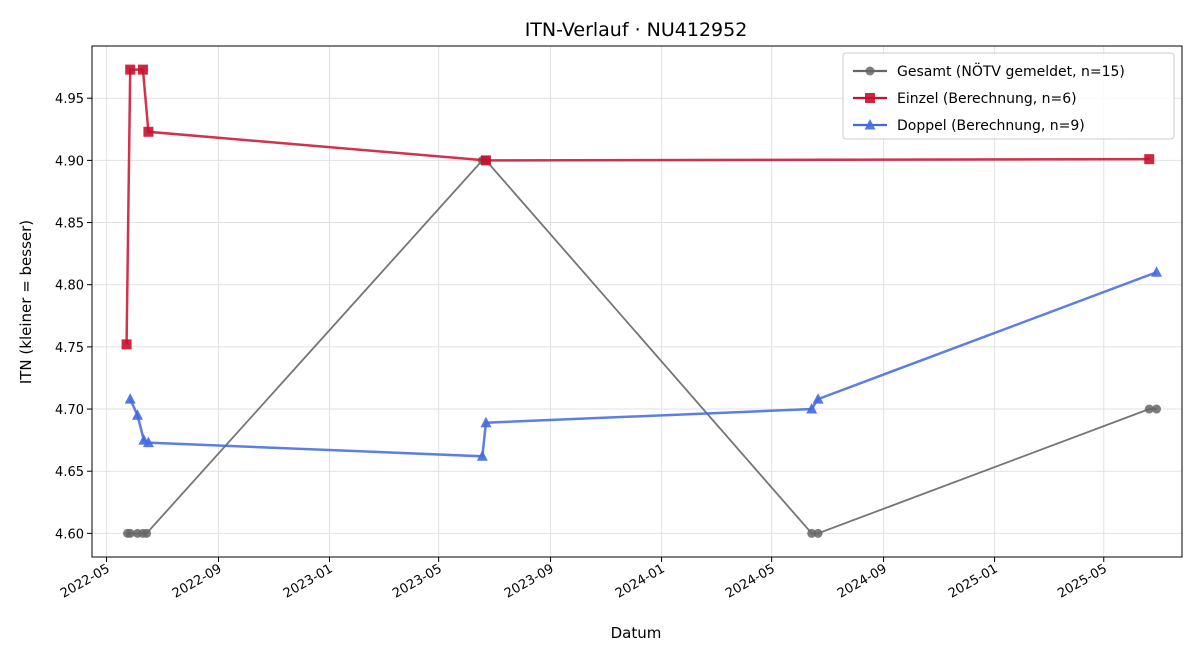 This screenshot has height=660, width=1200. I want to click on y-tick-label: 4.90, so click(69, 161).